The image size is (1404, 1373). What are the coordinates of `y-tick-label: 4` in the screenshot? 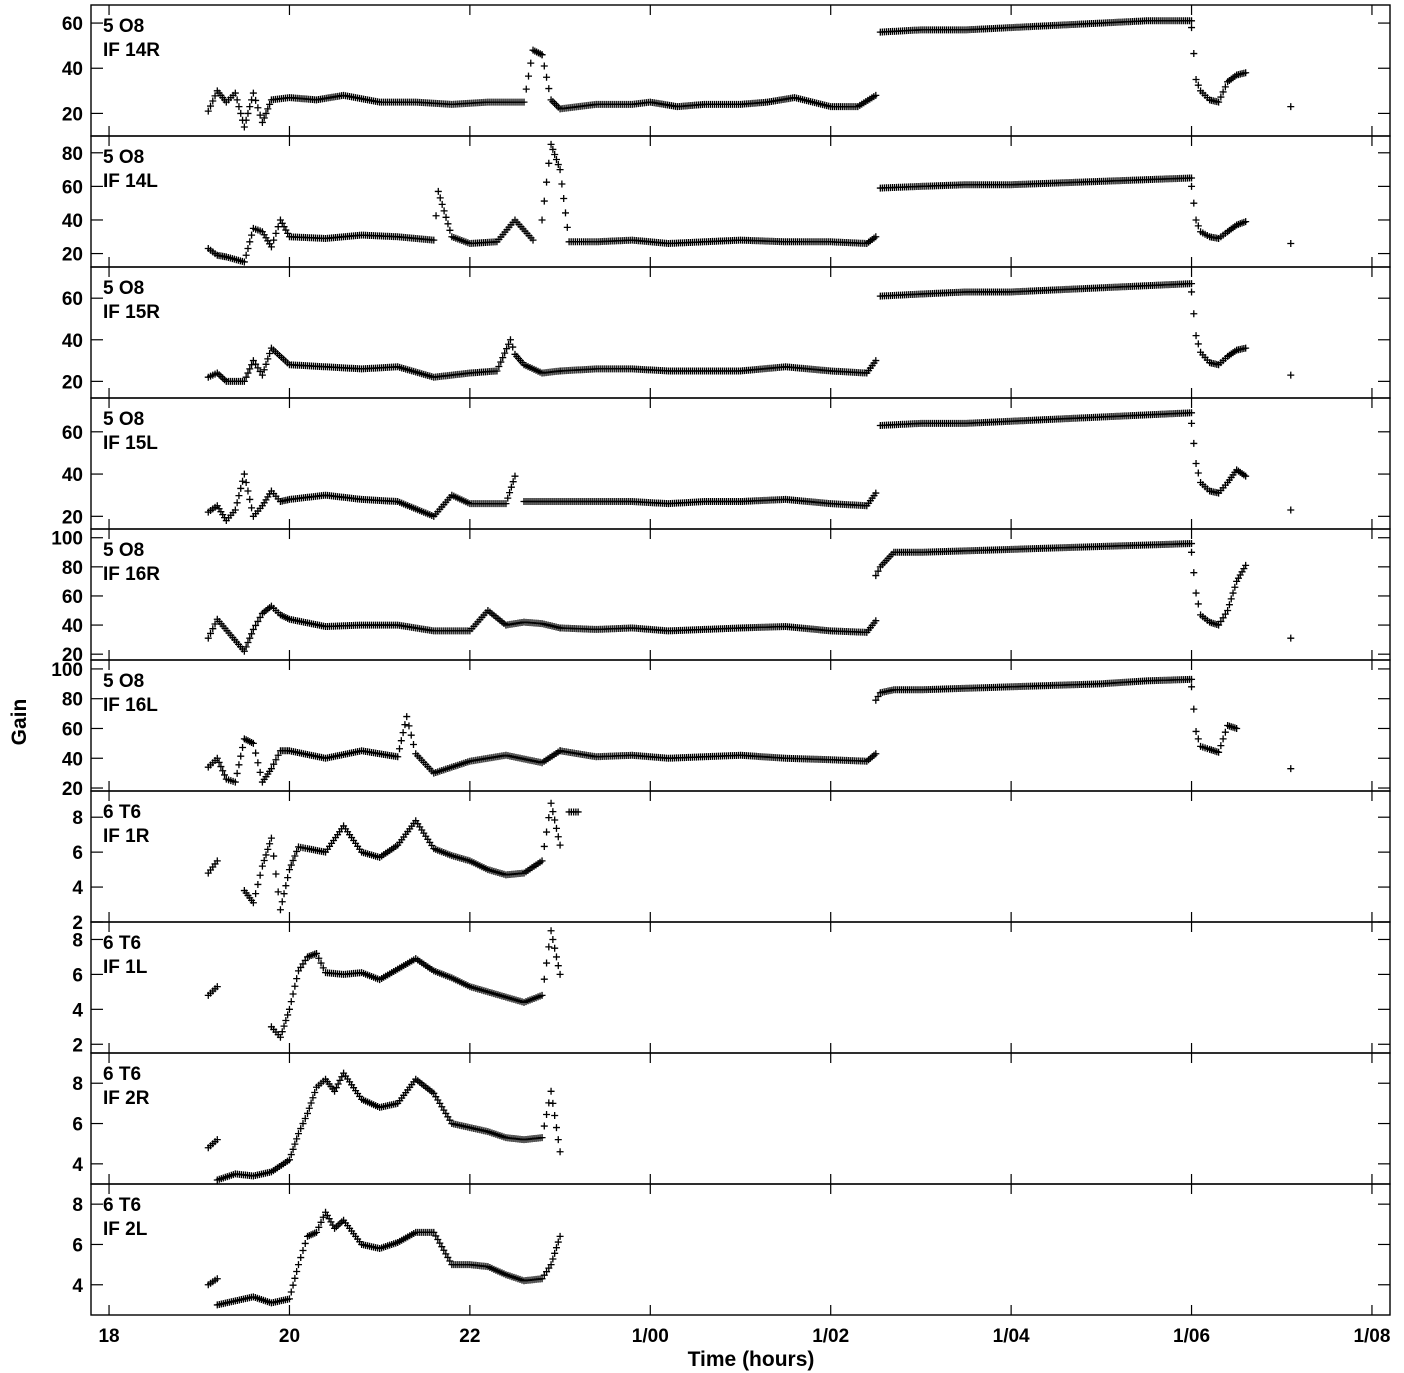 It's located at (77, 1010).